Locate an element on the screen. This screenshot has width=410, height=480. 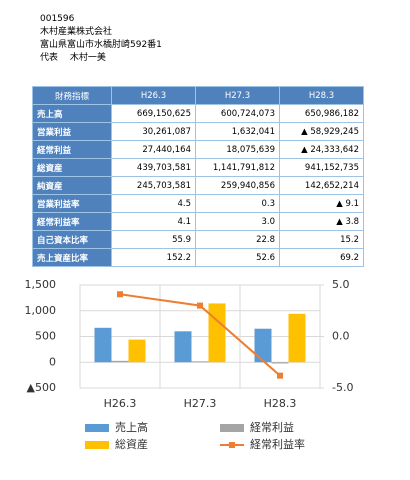
row: 純資産 245,703,581 259,940,856 142,652,214 is located at coordinates (198, 185).